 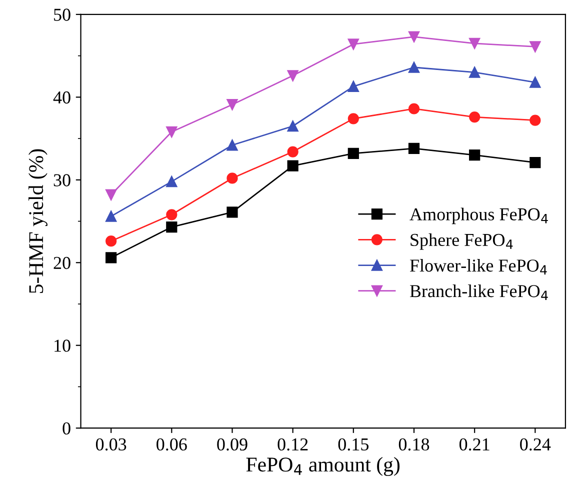 What do you see at coordinates (232, 444) in the screenshot?
I see `x-tick-label: 0.09` at bounding box center [232, 444].